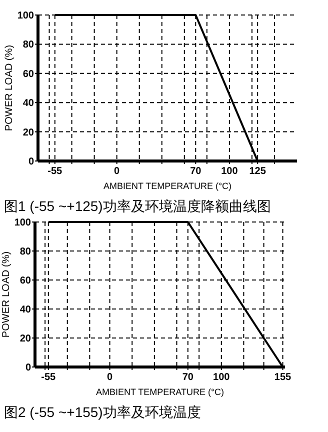 This screenshot has height=432, width=328. Describe the element at coordinates (137, 206) in the screenshot. I see `text: 图1 (-55 ~+125)功率及环境温度降额曲线图` at that location.